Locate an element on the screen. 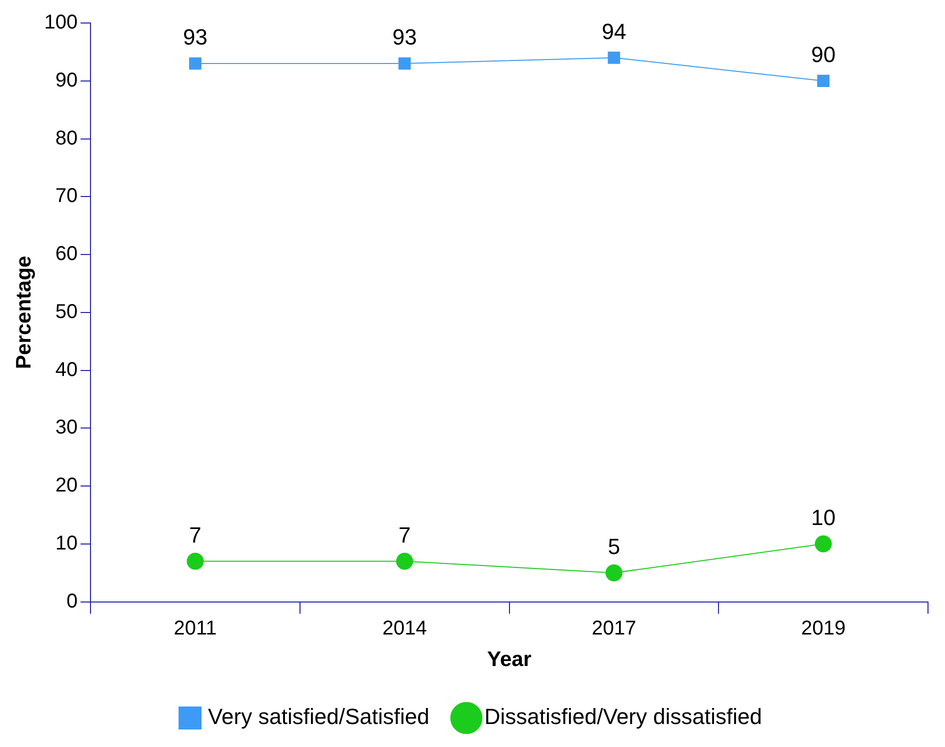  data-label: 90 is located at coordinates (823, 54).